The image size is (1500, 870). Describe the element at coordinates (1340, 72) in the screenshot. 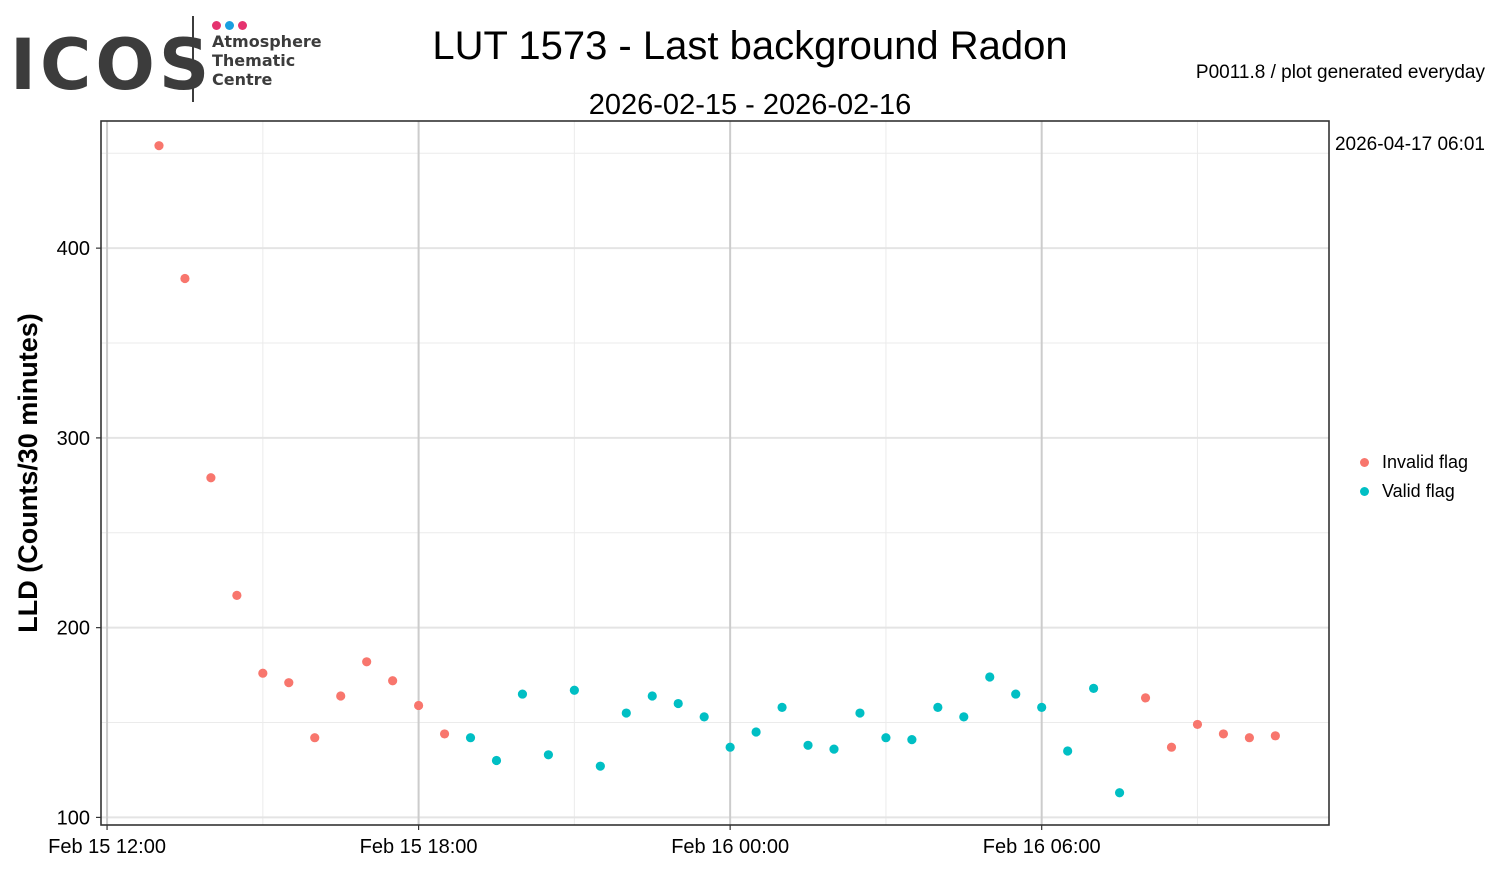

I see `plot-id-line: P0011.8 / plot generated everyday` at that location.